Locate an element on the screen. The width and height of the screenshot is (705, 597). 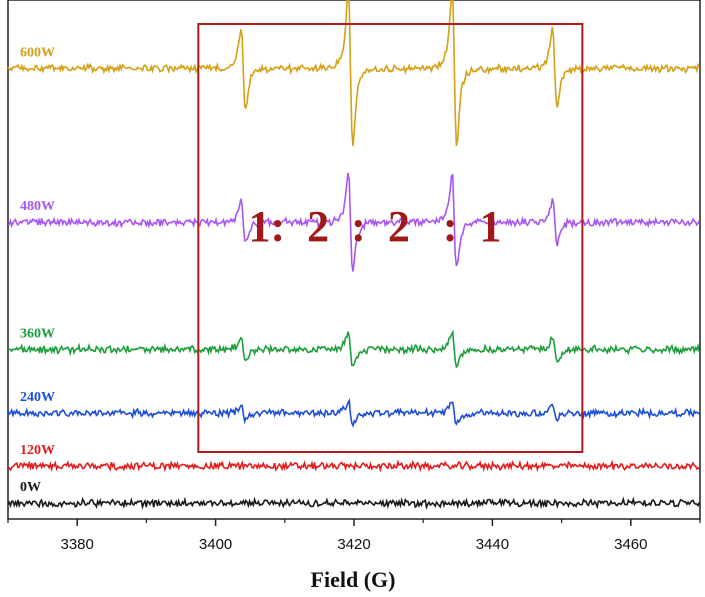
series-label-360w: 360W is located at coordinates (37, 333).